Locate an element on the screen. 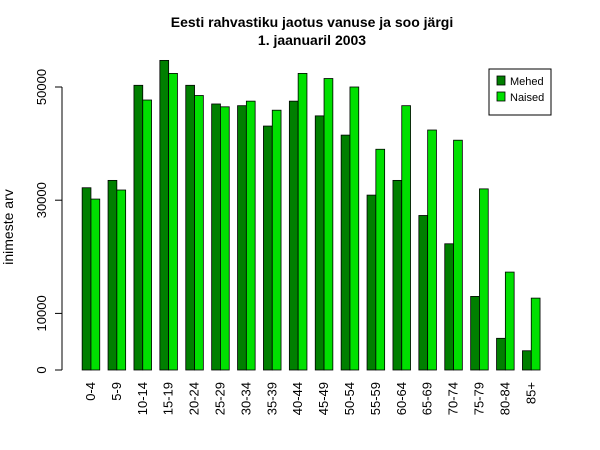  legend-label: Mehed is located at coordinates (527, 82).